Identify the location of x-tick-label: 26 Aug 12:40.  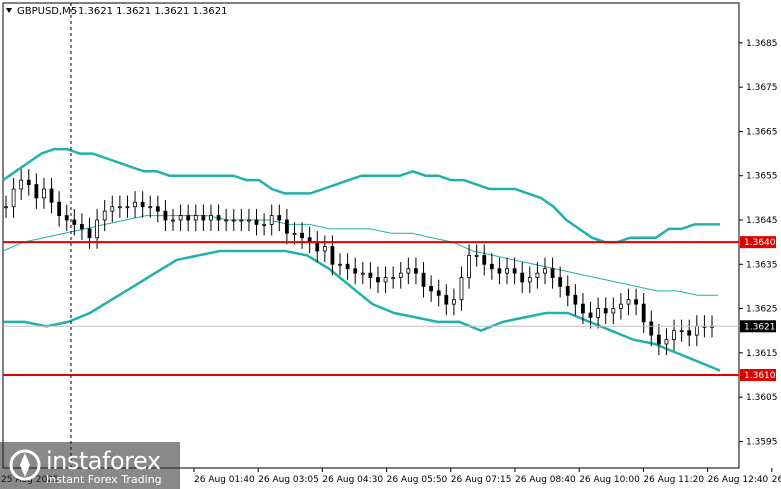
(738, 480).